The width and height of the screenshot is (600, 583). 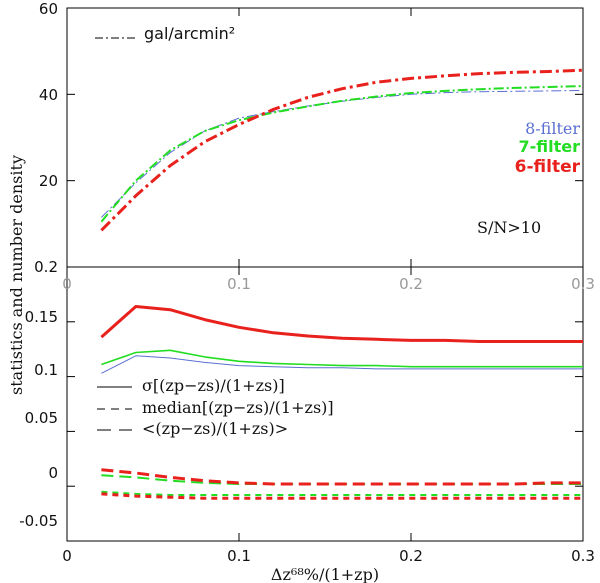 What do you see at coordinates (189, 33) in the screenshot?
I see `top-legend-label: gal/arcmin²` at bounding box center [189, 33].